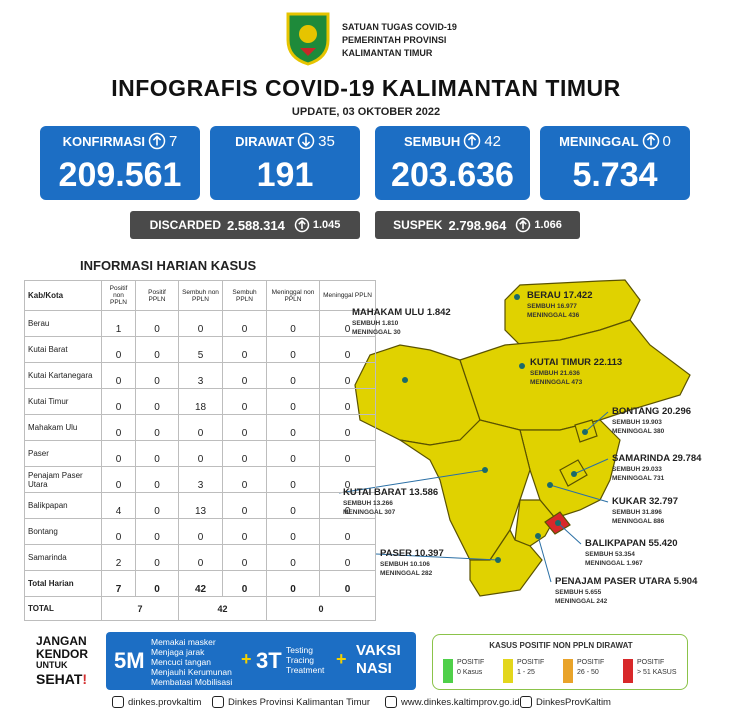 The height and width of the screenshot is (717, 732). What do you see at coordinates (615, 163) in the screenshot?
I see `stat-card: MENINGGAL 0 5.734` at bounding box center [615, 163].